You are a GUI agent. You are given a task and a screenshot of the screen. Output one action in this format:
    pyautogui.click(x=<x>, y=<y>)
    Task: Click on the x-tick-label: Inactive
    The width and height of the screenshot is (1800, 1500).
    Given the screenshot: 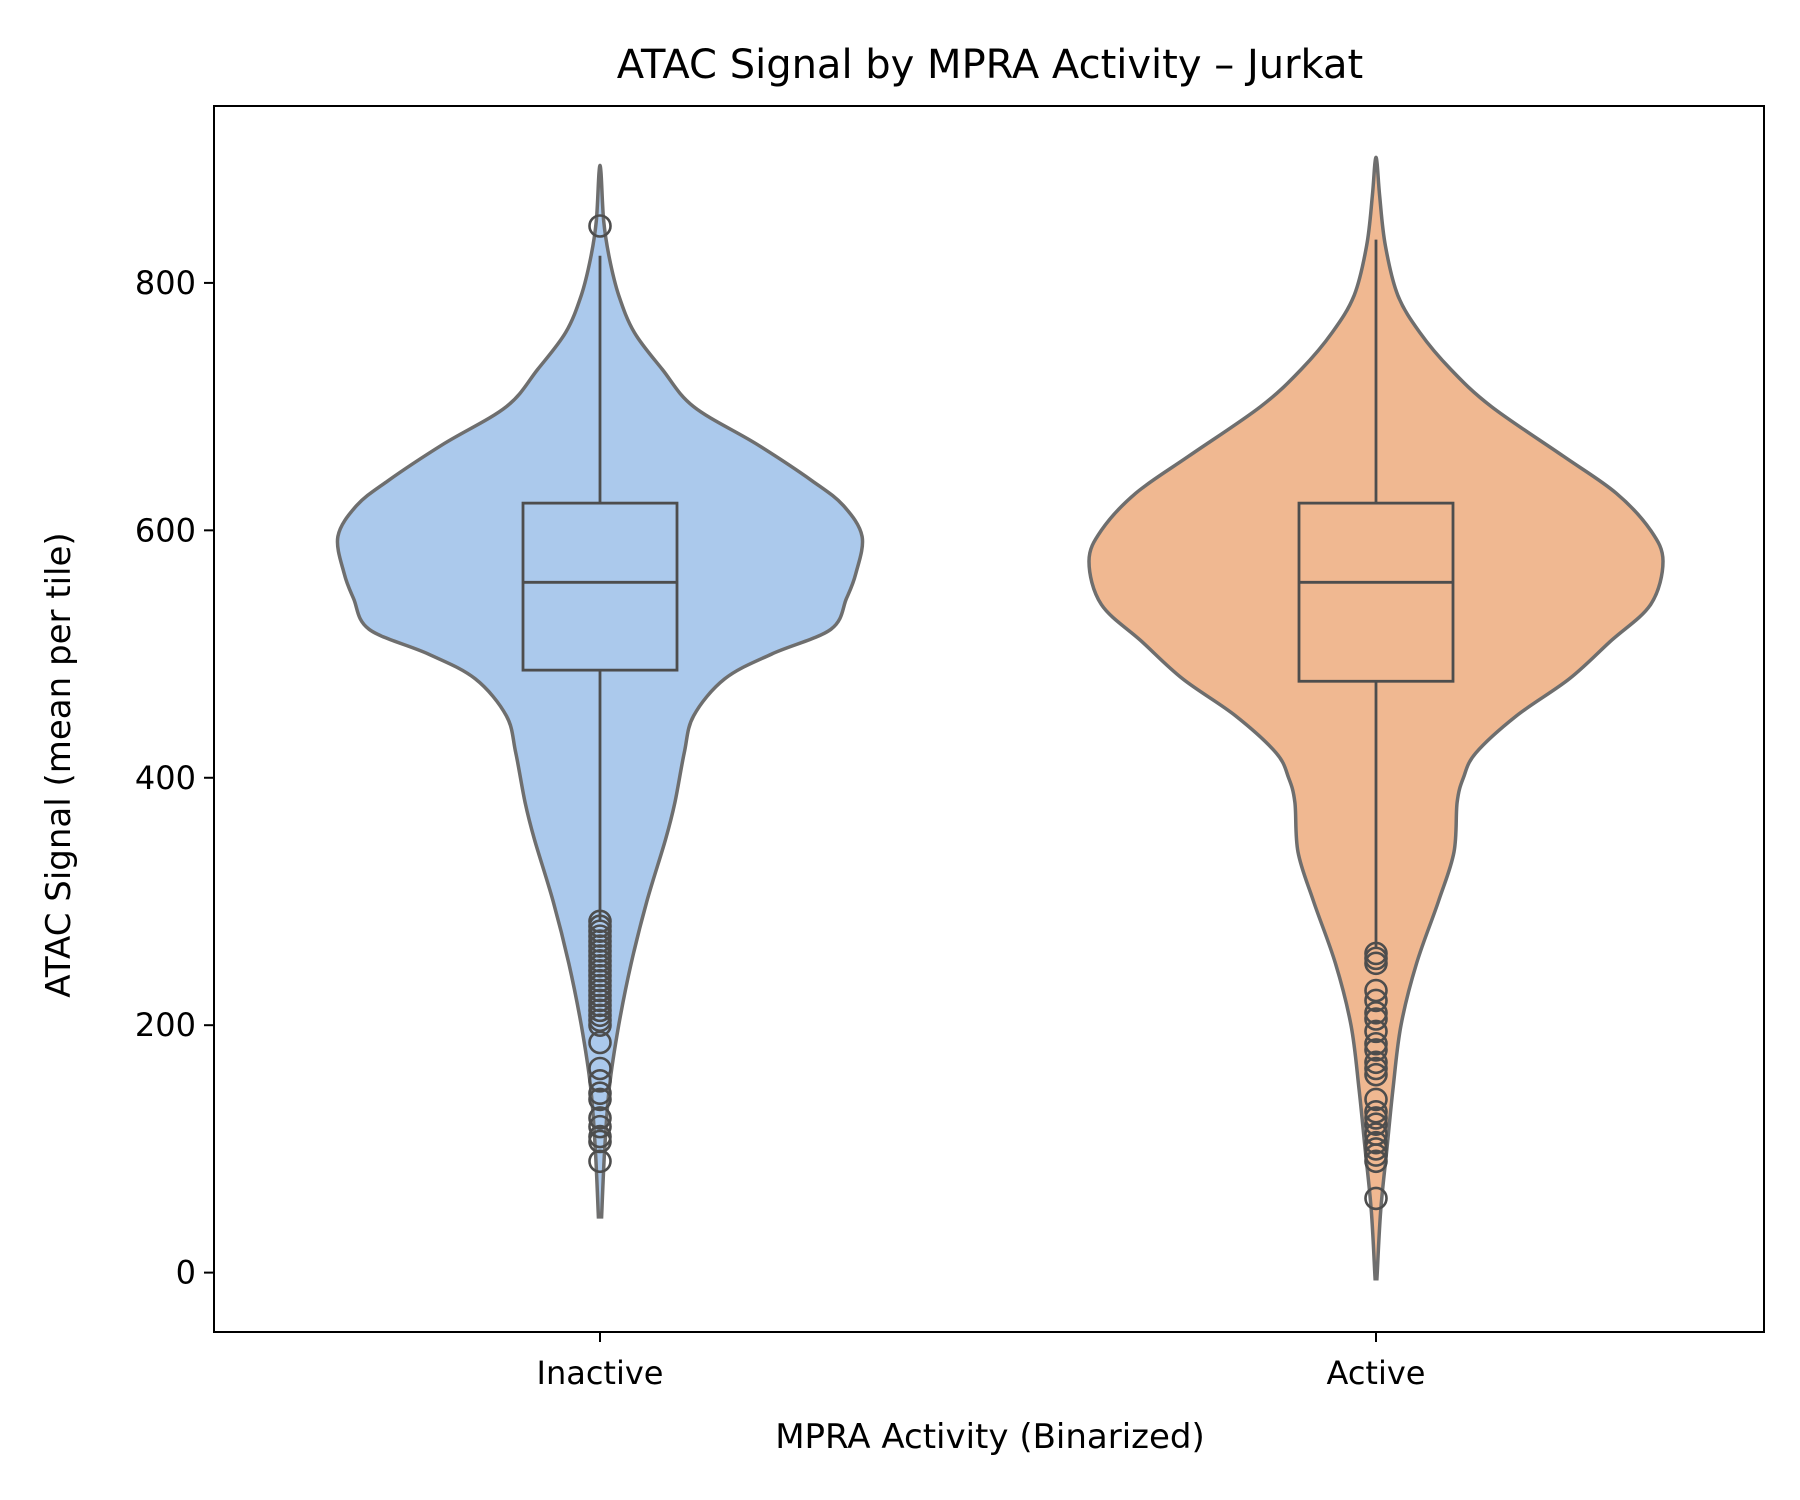 What is the action you would take?
    pyautogui.click(x=600, y=1373)
    